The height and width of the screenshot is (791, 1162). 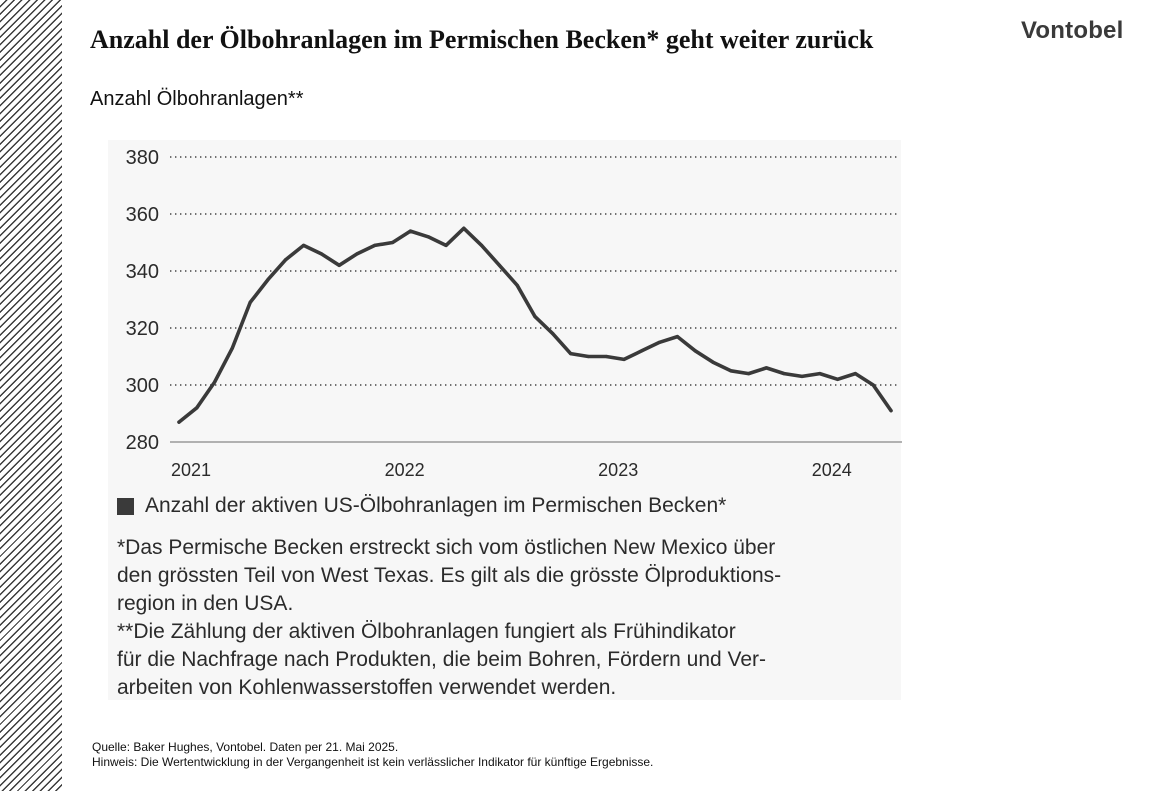 What do you see at coordinates (405, 470) in the screenshot?
I see `x-tick-label: 2022` at bounding box center [405, 470].